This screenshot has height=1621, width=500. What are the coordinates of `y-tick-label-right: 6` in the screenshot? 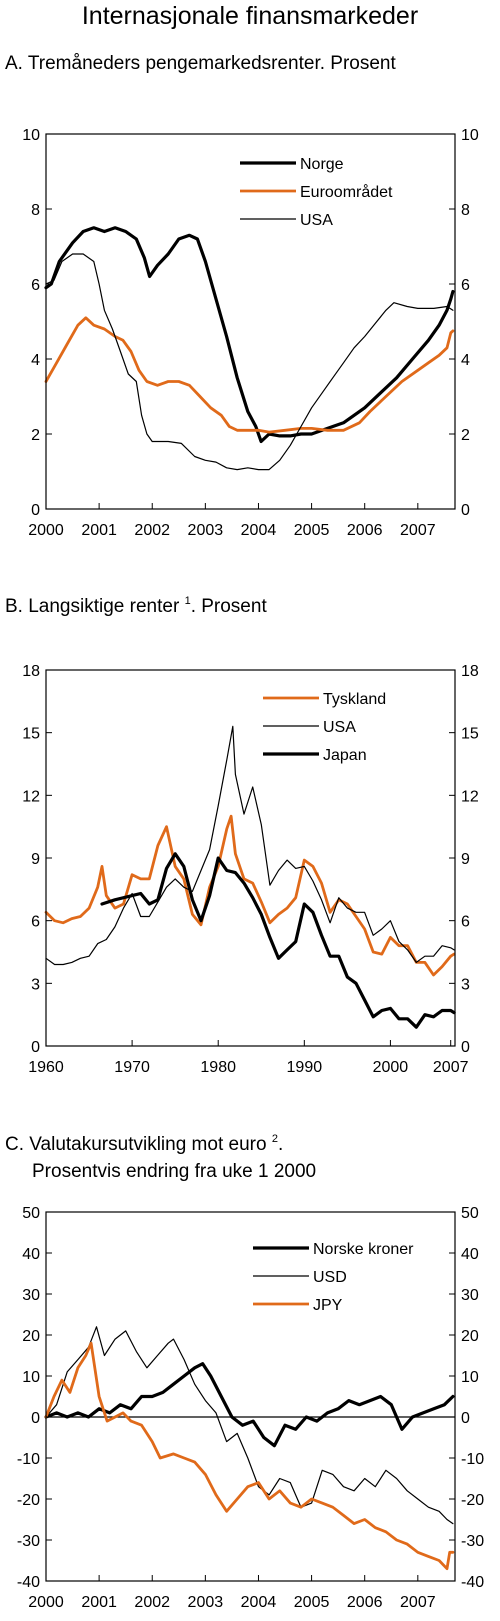 It's located at (465, 285).